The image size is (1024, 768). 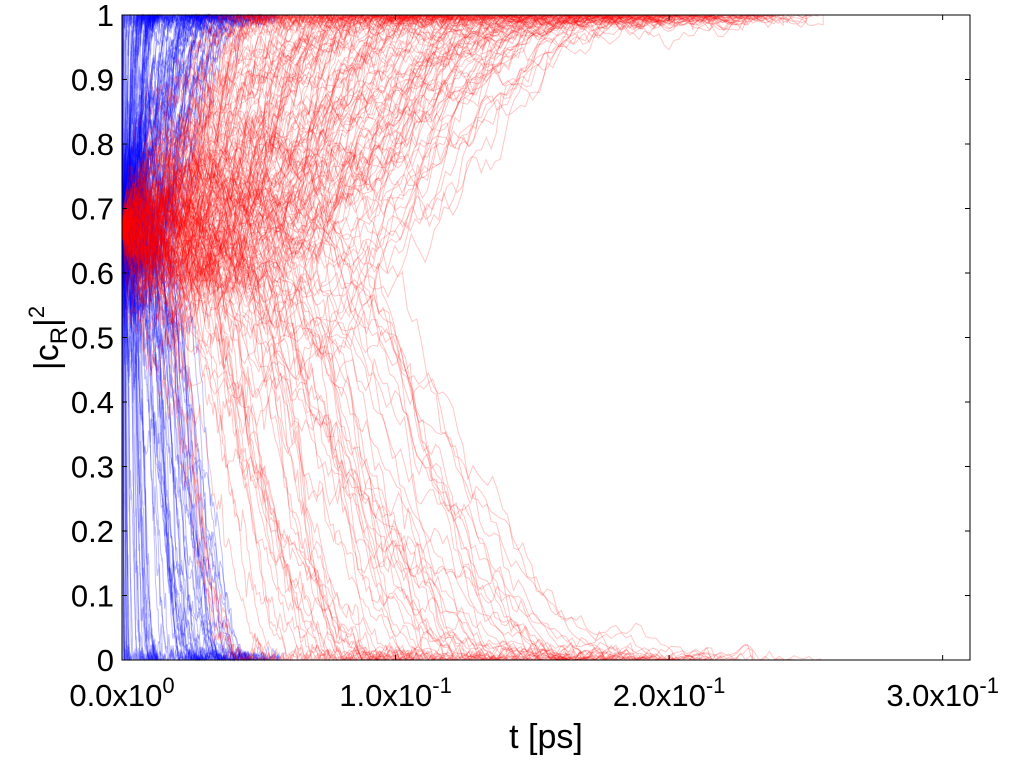 What do you see at coordinates (942, 693) in the screenshot?
I see `x-tick-label: 3.0x10⁻¹` at bounding box center [942, 693].